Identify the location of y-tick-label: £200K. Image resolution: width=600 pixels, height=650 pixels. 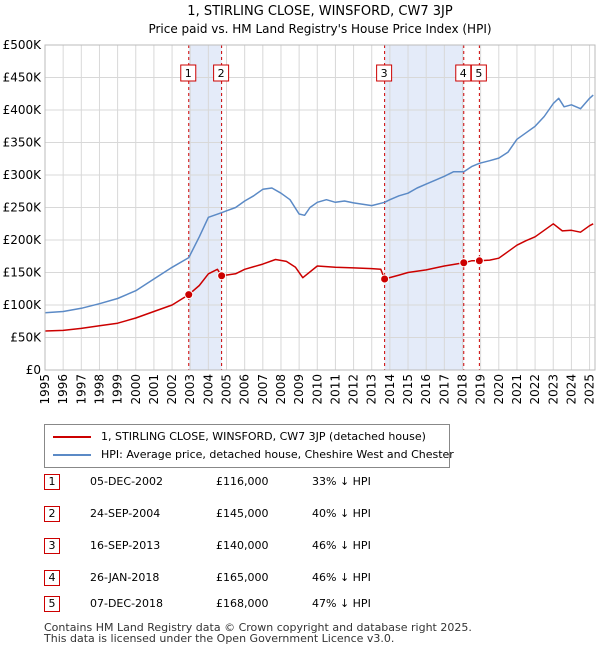
(23, 240).